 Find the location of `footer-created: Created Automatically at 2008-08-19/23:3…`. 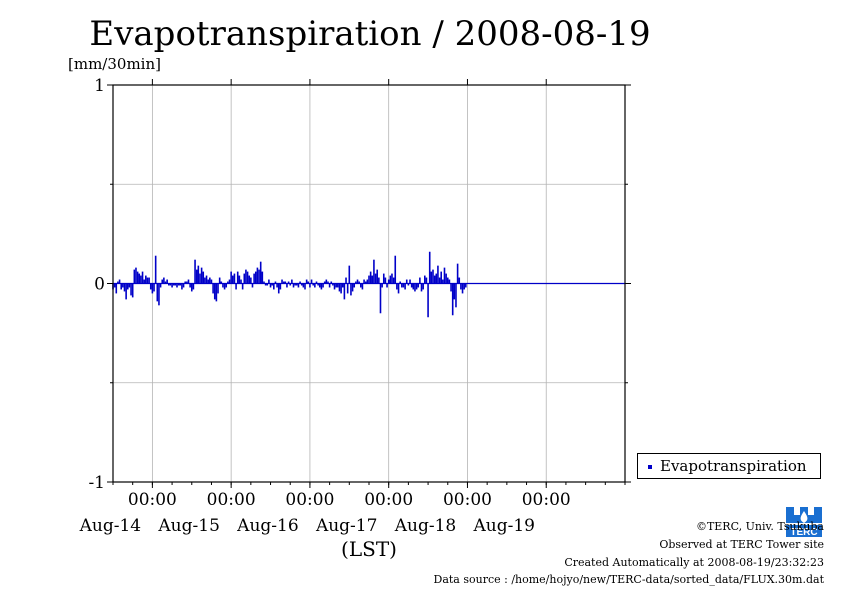

footer-created: Created Automatically at 2008-08-19/23:3… is located at coordinates (694, 562).